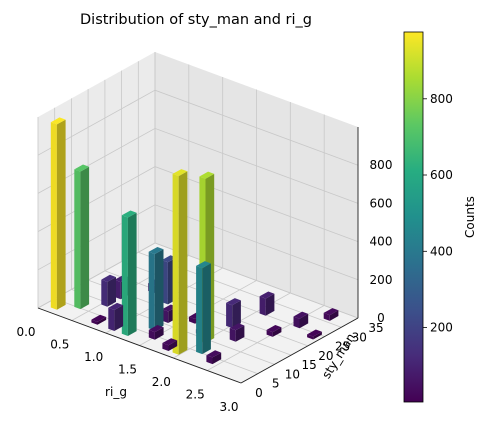 Image resolution: width=488 pixels, height=428 pixels. Describe the element at coordinates (381, 280) in the screenshot. I see `z-tick-label: 200` at that location.